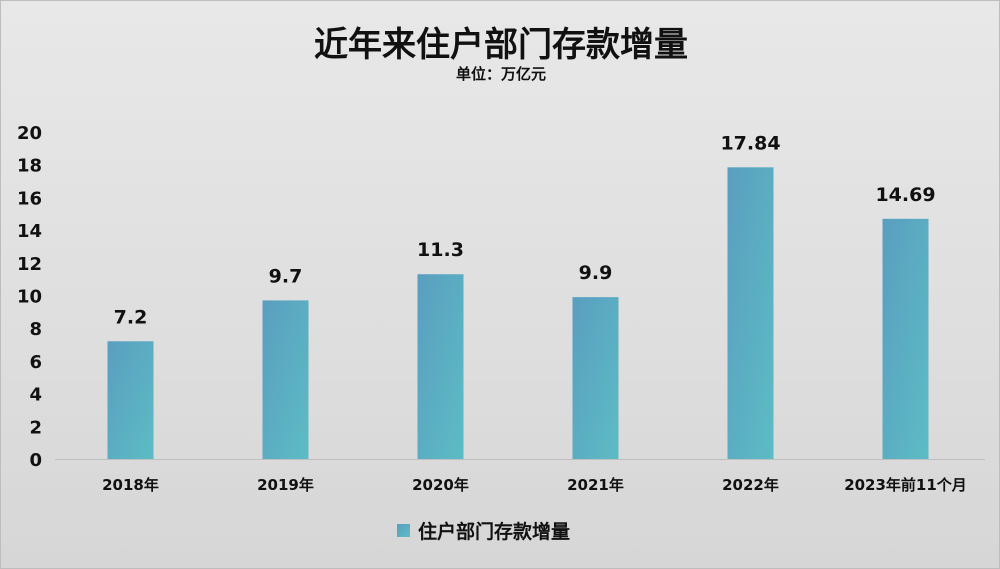 This screenshot has width=1000, height=569. Describe the element at coordinates (905, 195) in the screenshot. I see `data-label: 14.69` at that location.